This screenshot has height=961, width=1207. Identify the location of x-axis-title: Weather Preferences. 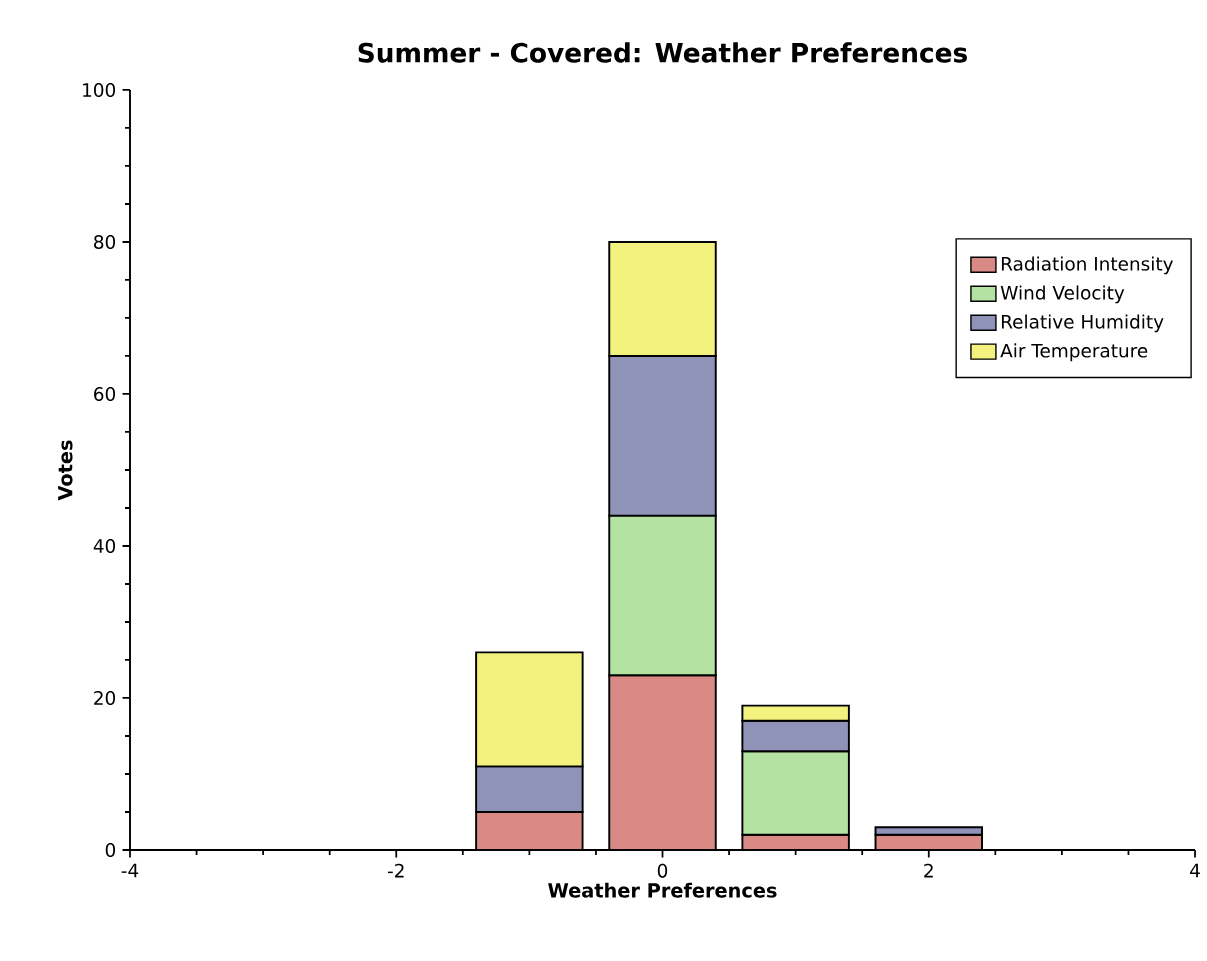
(662, 890).